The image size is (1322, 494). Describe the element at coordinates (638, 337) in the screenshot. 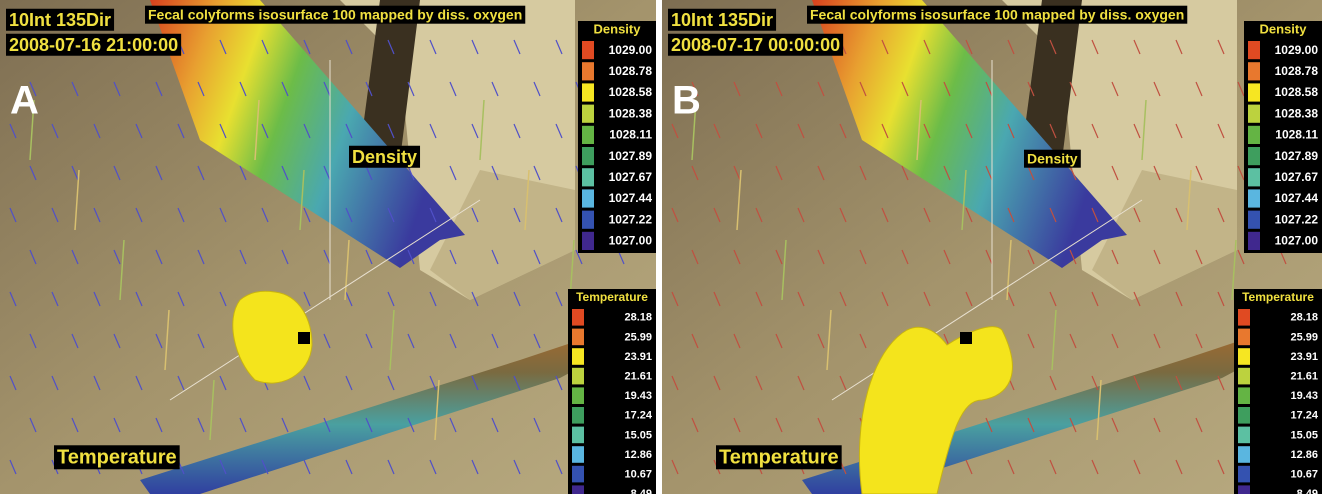

I see `legend-label: 25.99` at that location.